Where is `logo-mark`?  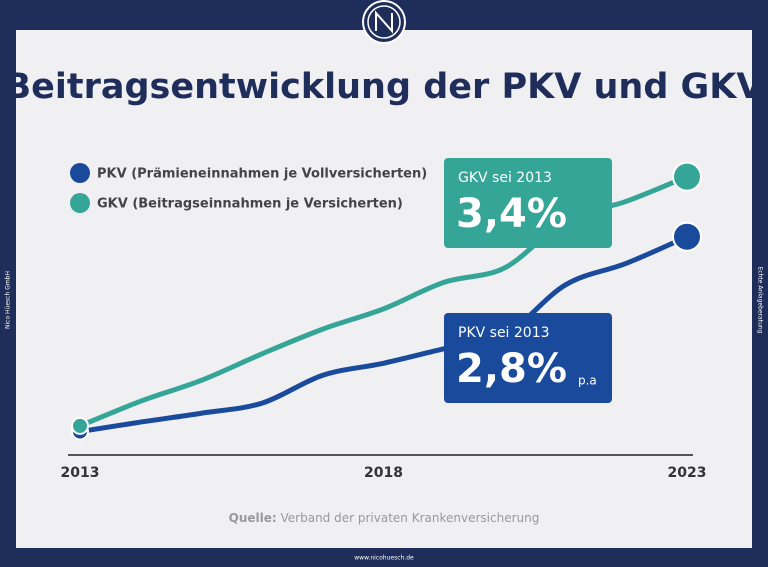 logo-mark is located at coordinates (384, 22).